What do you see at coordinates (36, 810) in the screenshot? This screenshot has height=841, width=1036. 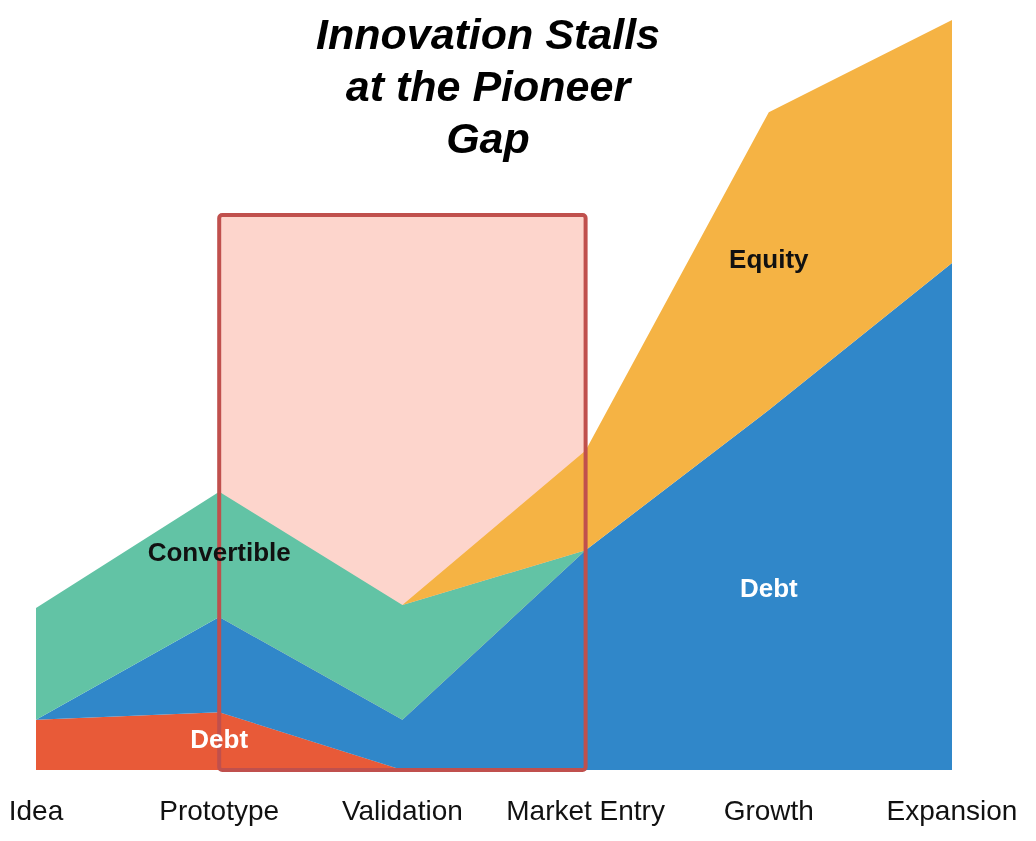 I see `x-tick-label: Idea` at bounding box center [36, 810].